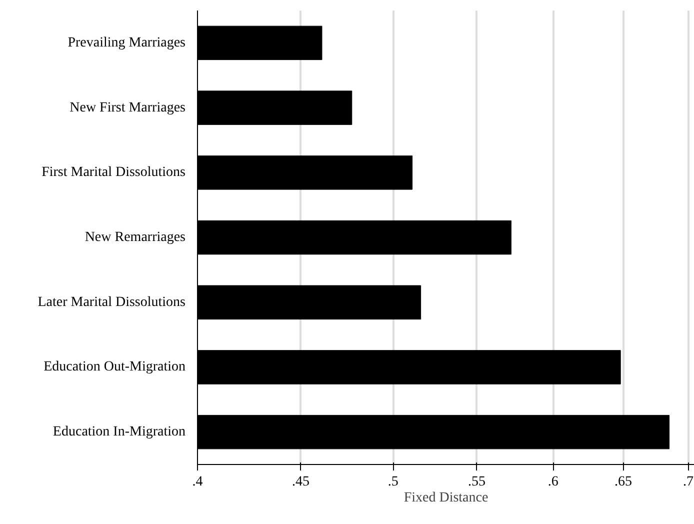 The image size is (694, 524). What do you see at coordinates (135, 237) in the screenshot?
I see `y-tick-label: New Remarriages` at bounding box center [135, 237].